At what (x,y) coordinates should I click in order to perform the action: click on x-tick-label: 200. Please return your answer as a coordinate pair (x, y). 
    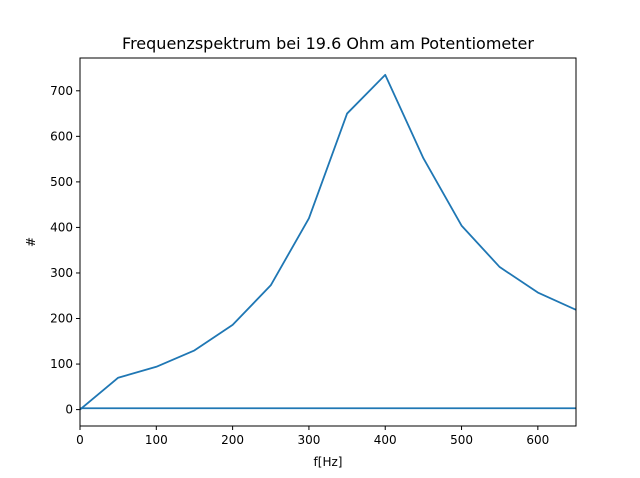
    Looking at the image, I should click on (232, 440).